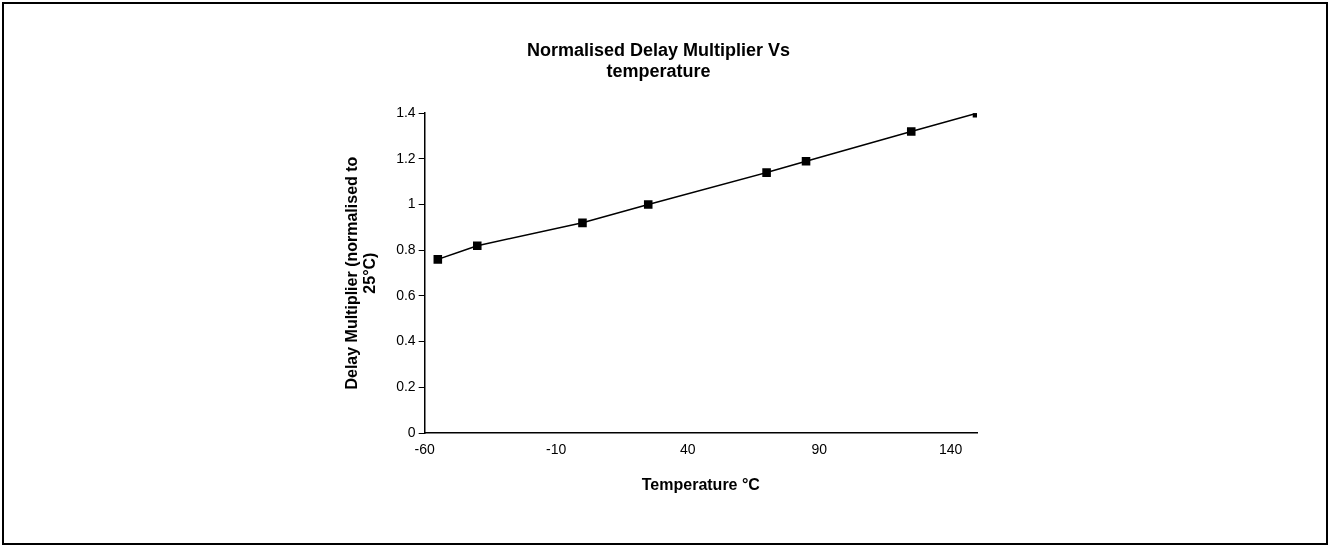 This screenshot has width=1332, height=549. What do you see at coordinates (406, 386) in the screenshot?
I see `y-tick-label: 0.2` at bounding box center [406, 386].